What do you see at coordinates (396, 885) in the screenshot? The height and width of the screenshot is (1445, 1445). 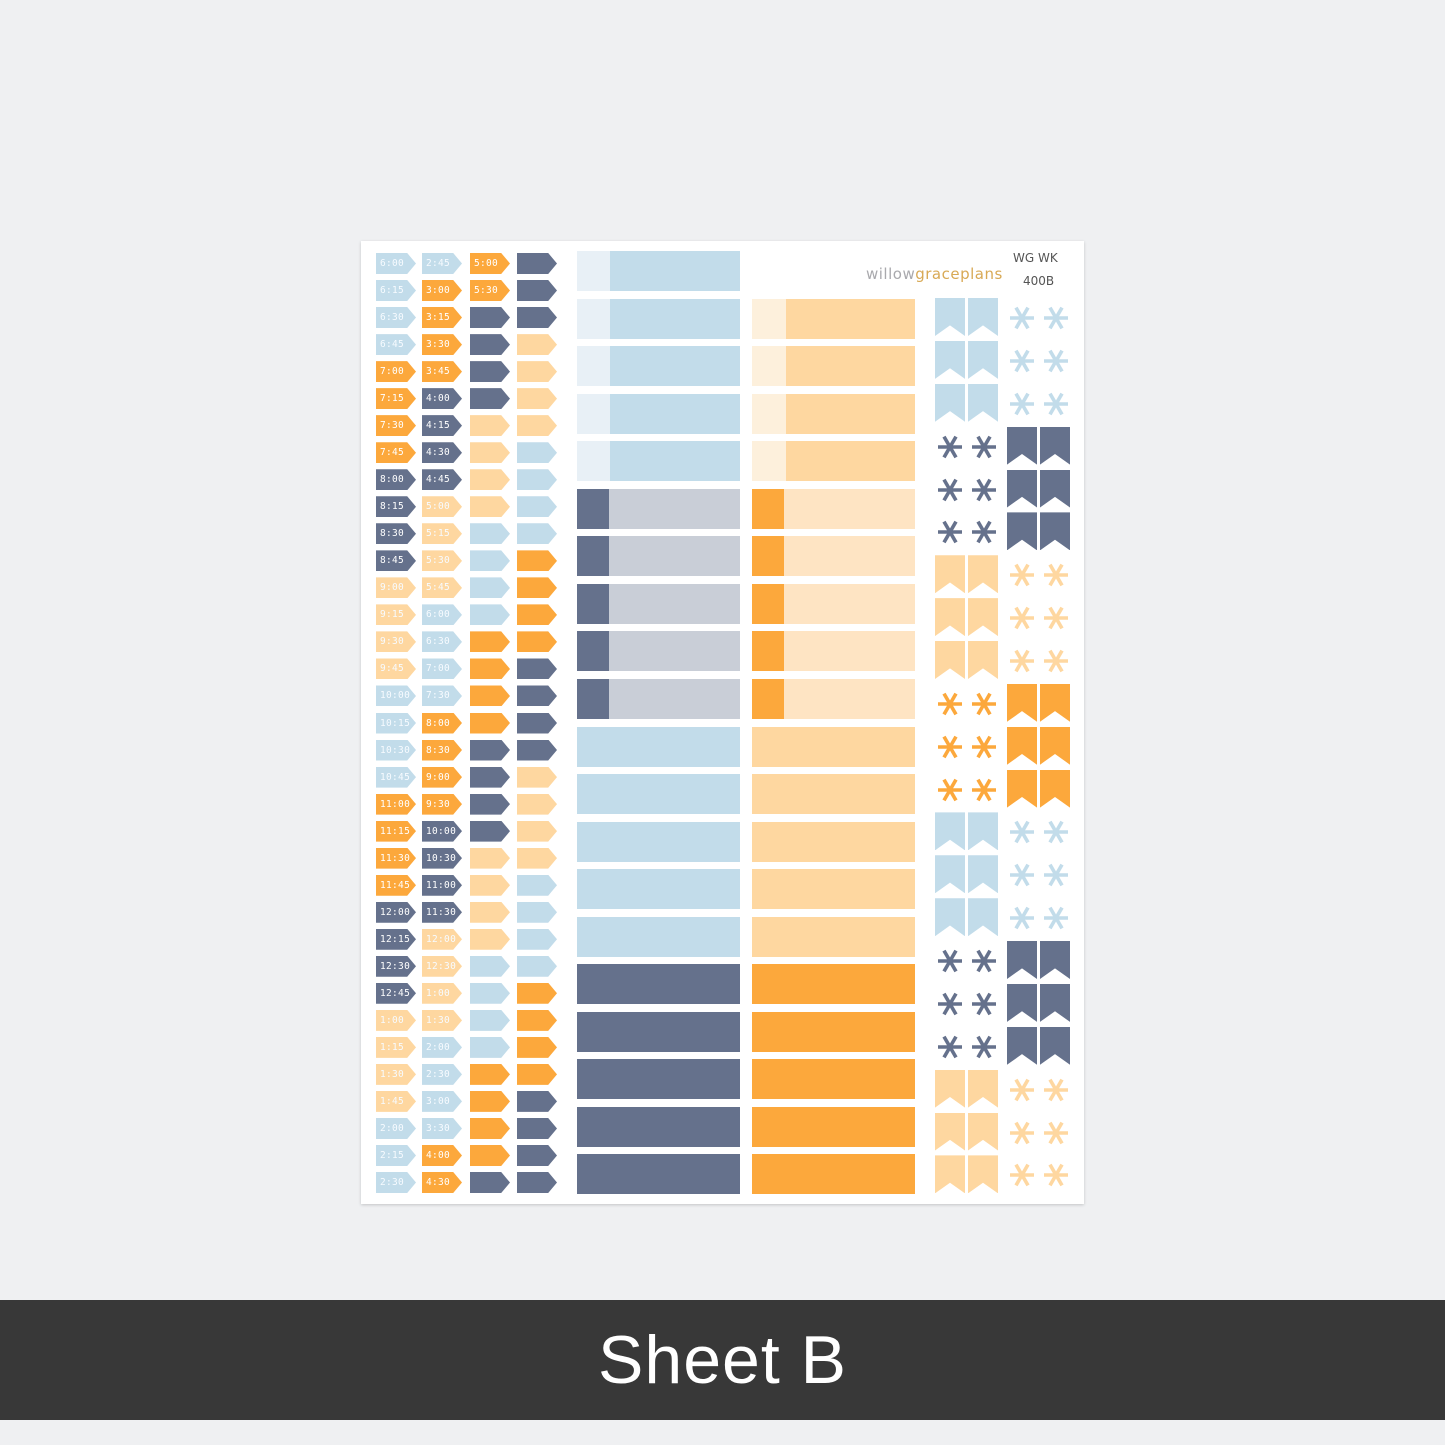 I see `time-flag: 11:45` at bounding box center [396, 885].